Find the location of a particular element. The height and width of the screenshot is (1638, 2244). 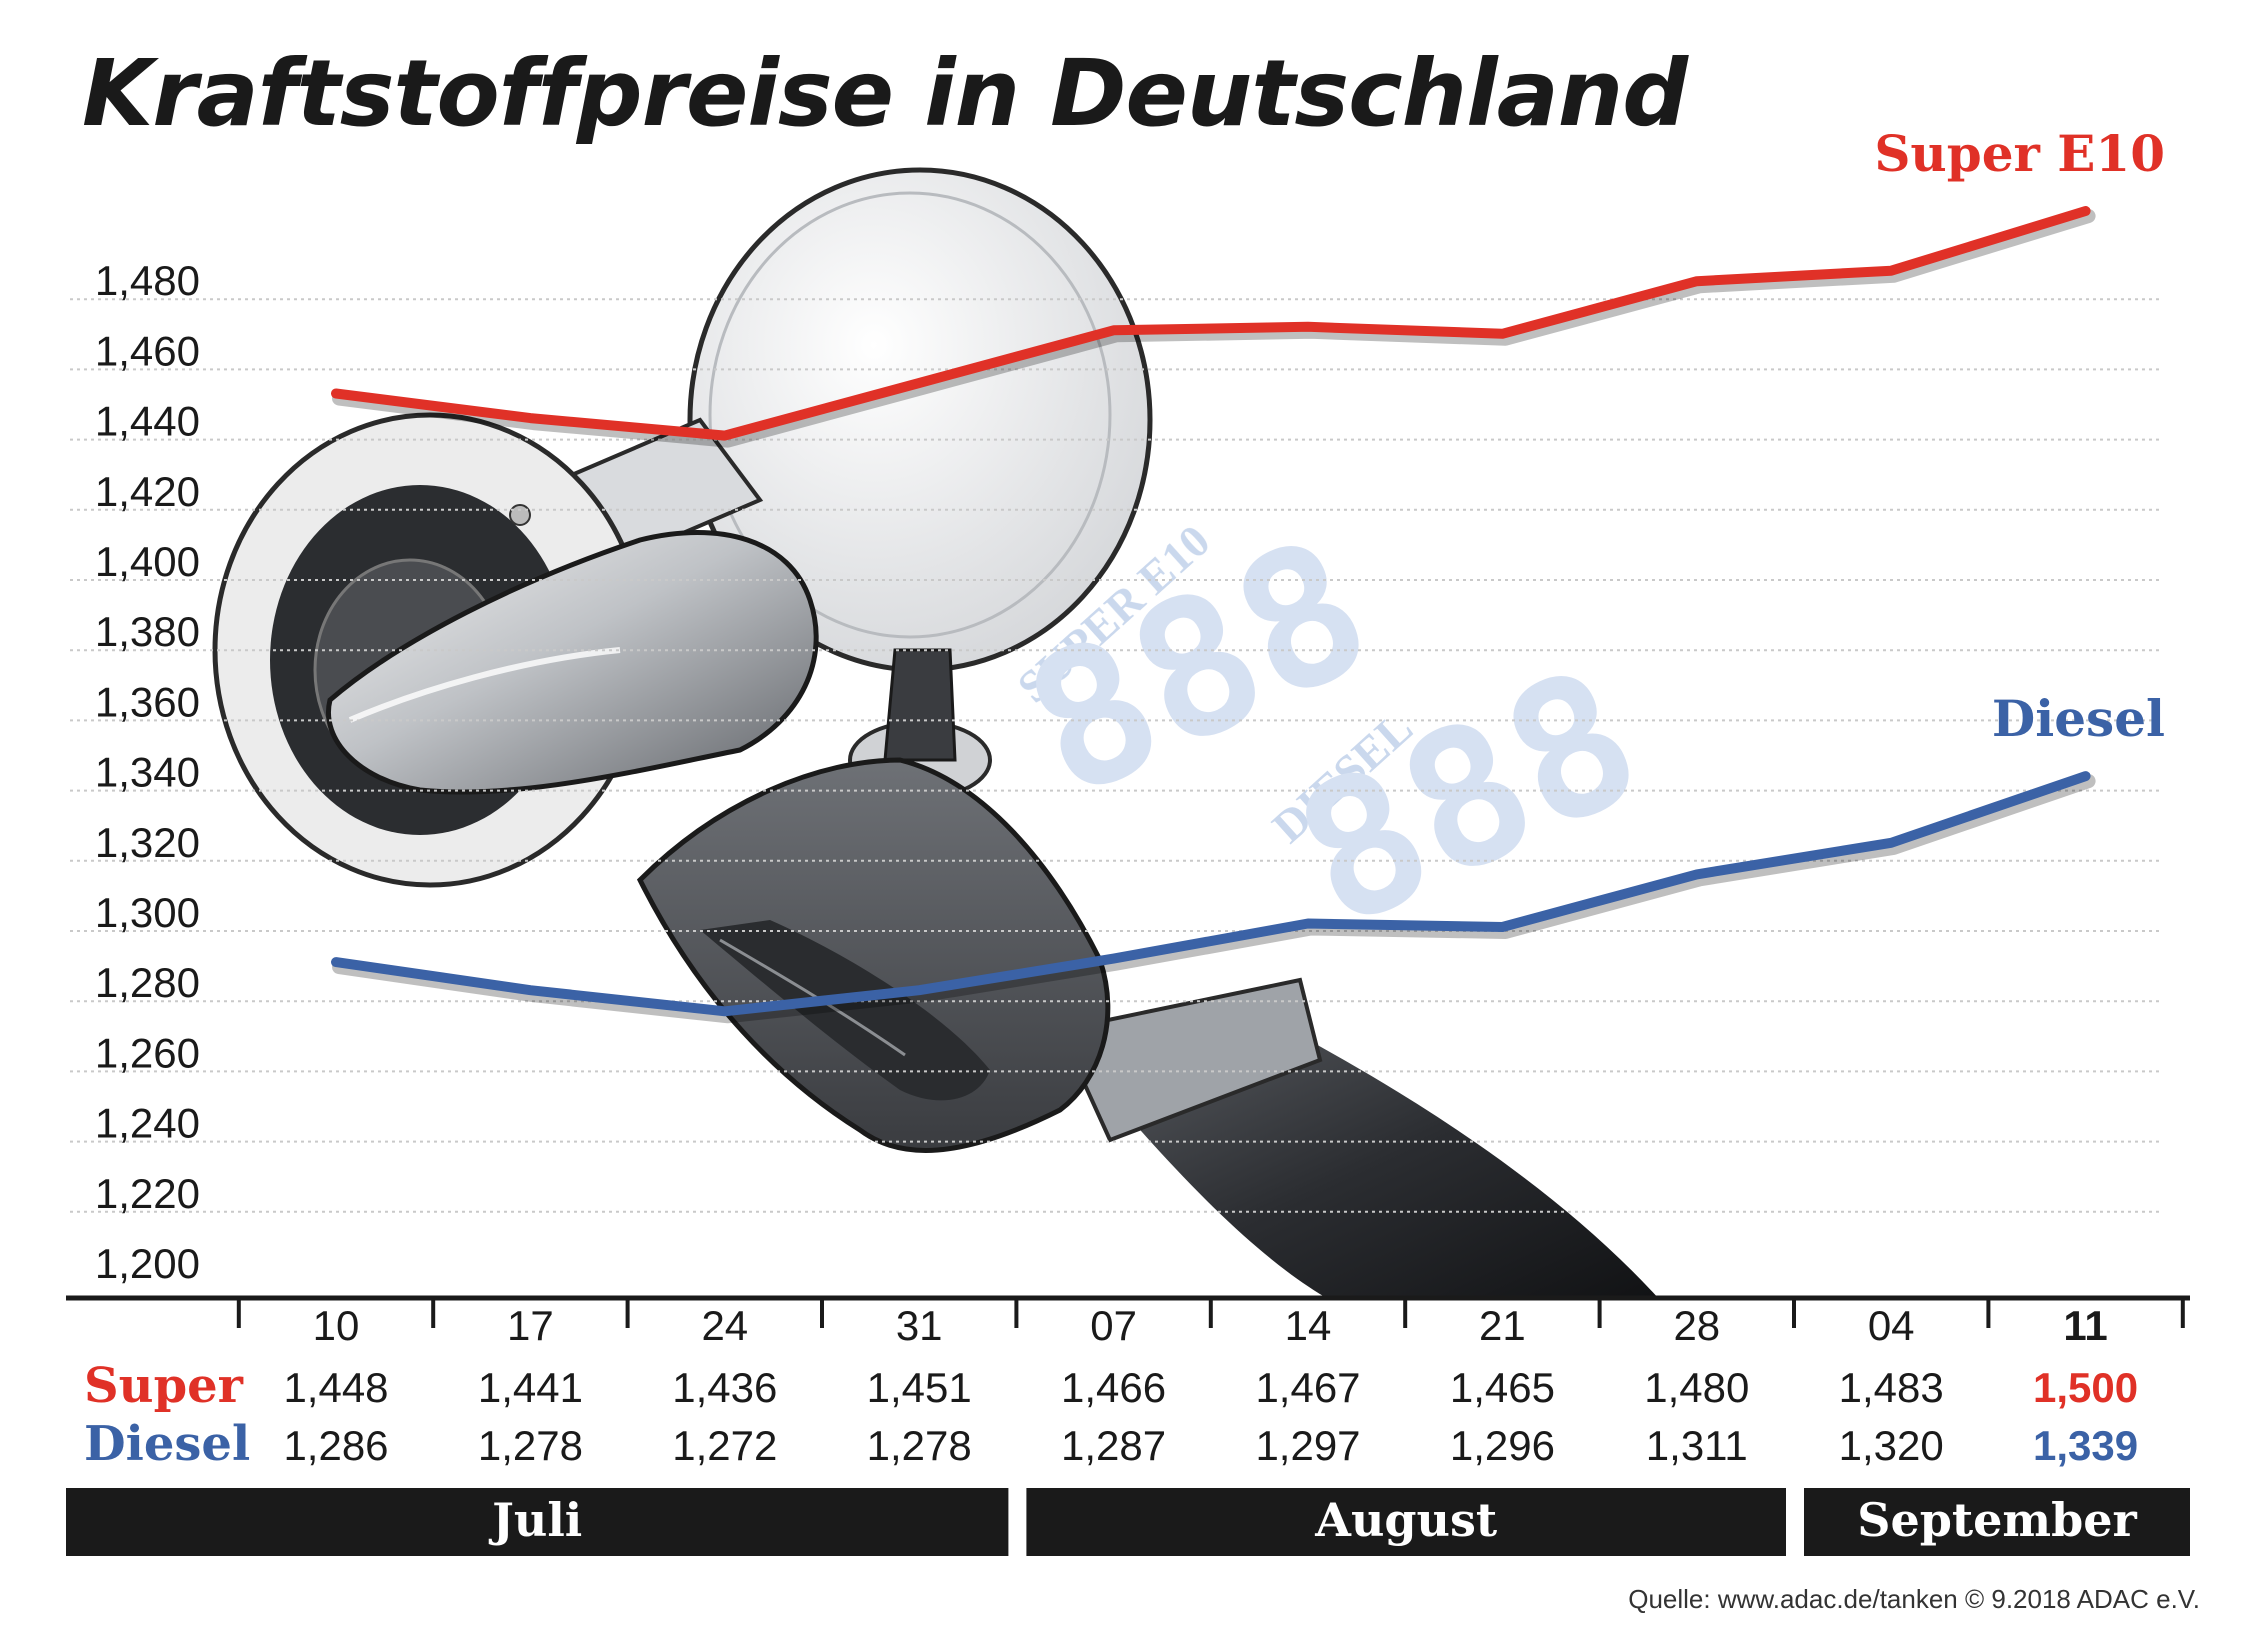

table-value: 1,296 is located at coordinates (1502, 1445).